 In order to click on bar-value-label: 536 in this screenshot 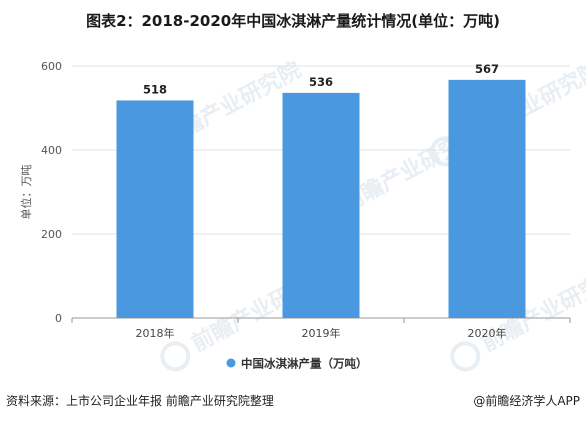, I will do `click(321, 82)`.